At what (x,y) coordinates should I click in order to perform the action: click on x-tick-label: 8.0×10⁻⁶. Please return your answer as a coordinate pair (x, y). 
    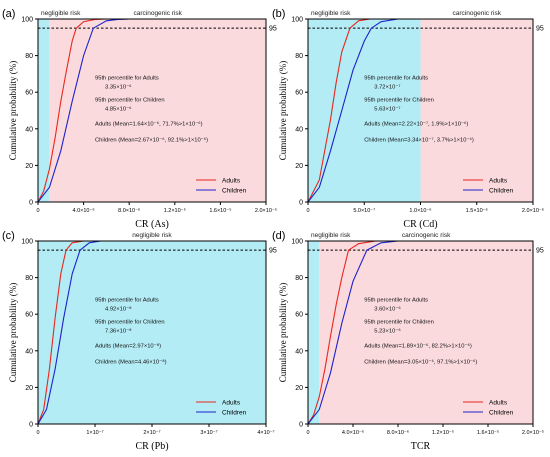
    Looking at the image, I should click on (129, 210).